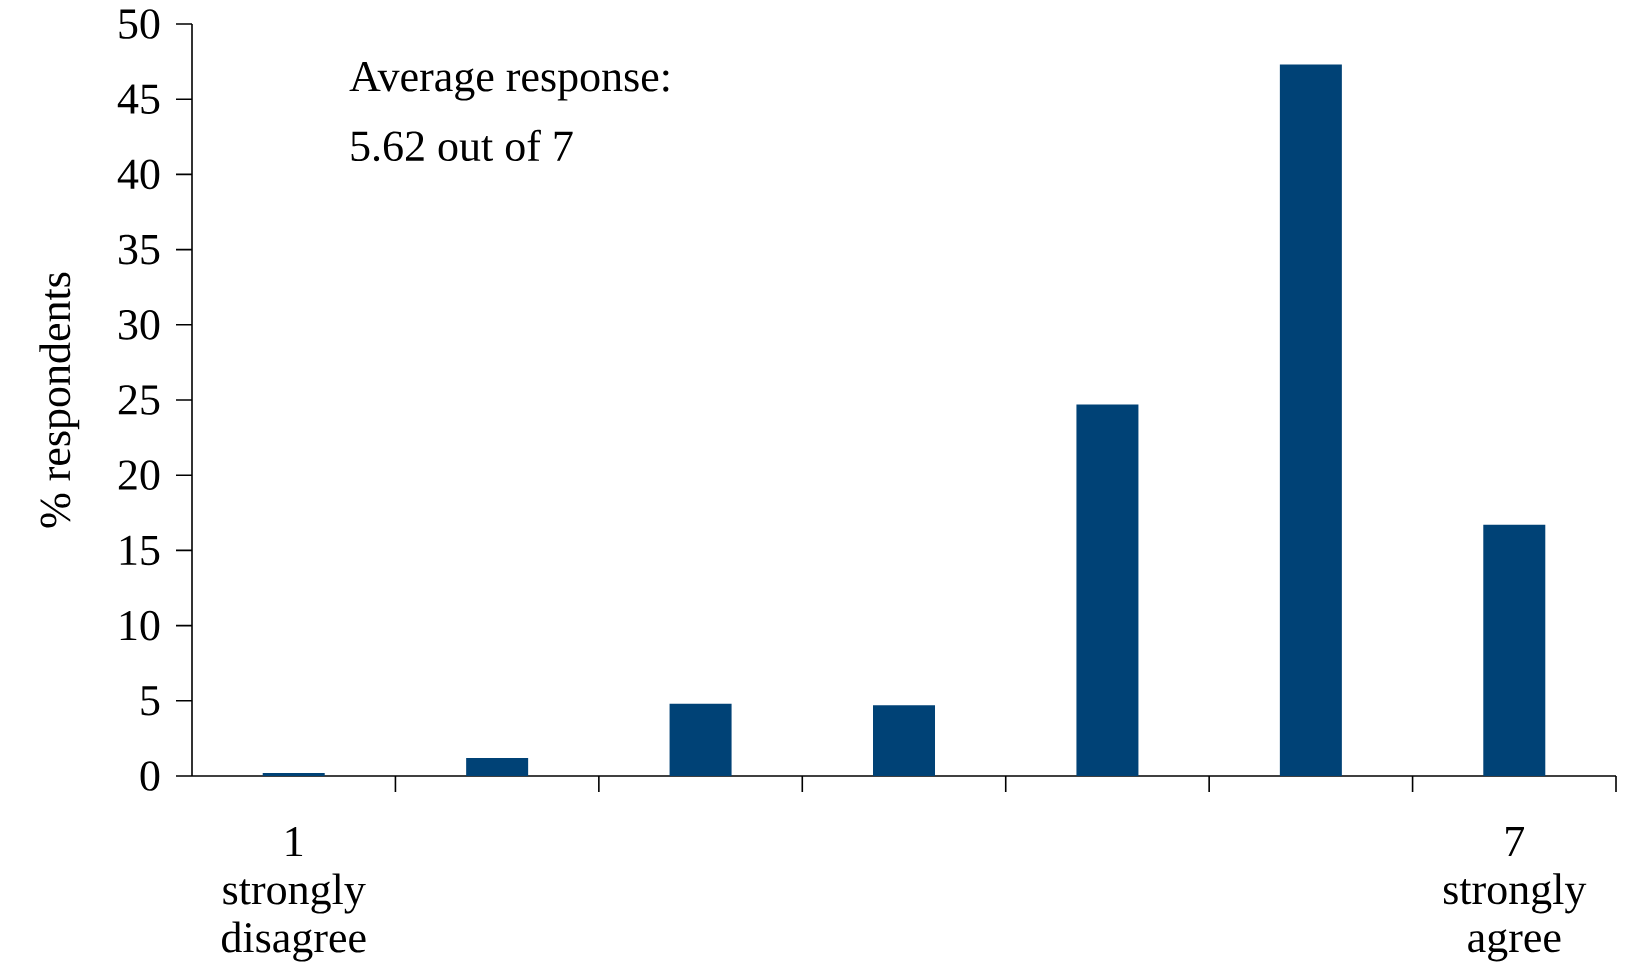 The image size is (1627, 970). I want to click on y-tick-label: 10, so click(140, 625).